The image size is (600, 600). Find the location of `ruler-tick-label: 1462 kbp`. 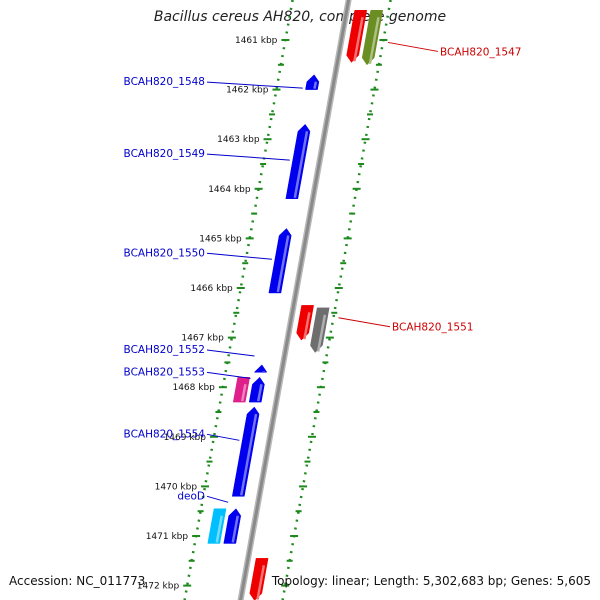

ruler-tick-label: 1462 kbp is located at coordinates (247, 91).